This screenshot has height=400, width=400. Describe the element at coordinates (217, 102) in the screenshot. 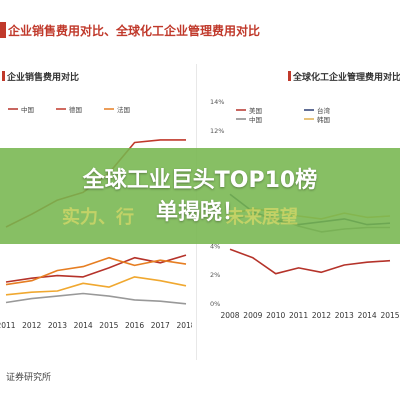

I see `right-y-tick-label: 14%` at that location.